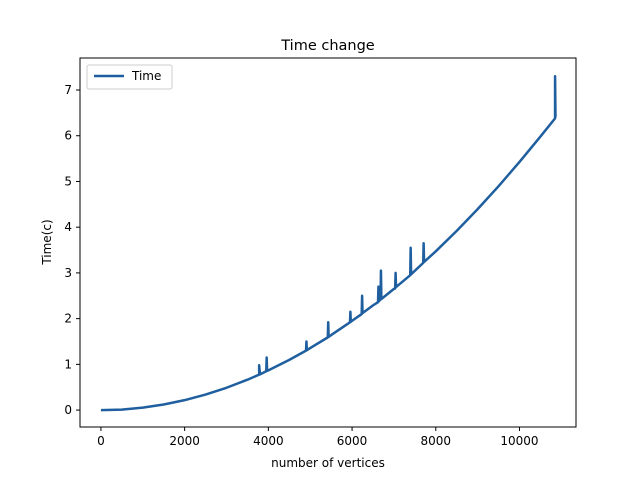  Describe the element at coordinates (68, 410) in the screenshot. I see `y-tick-label: 0` at that location.